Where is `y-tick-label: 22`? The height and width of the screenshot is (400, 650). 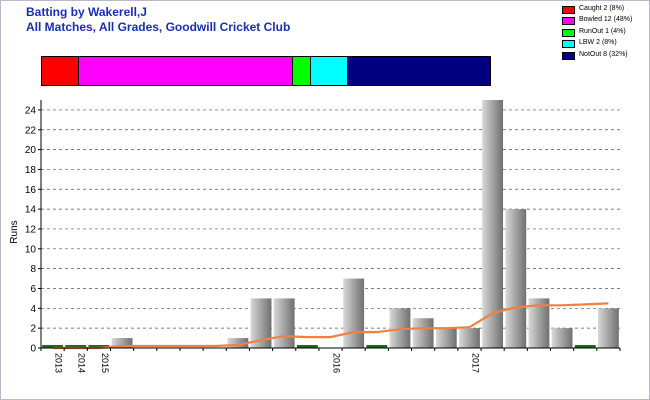
y-tick-label: 22 is located at coordinates (31, 130).